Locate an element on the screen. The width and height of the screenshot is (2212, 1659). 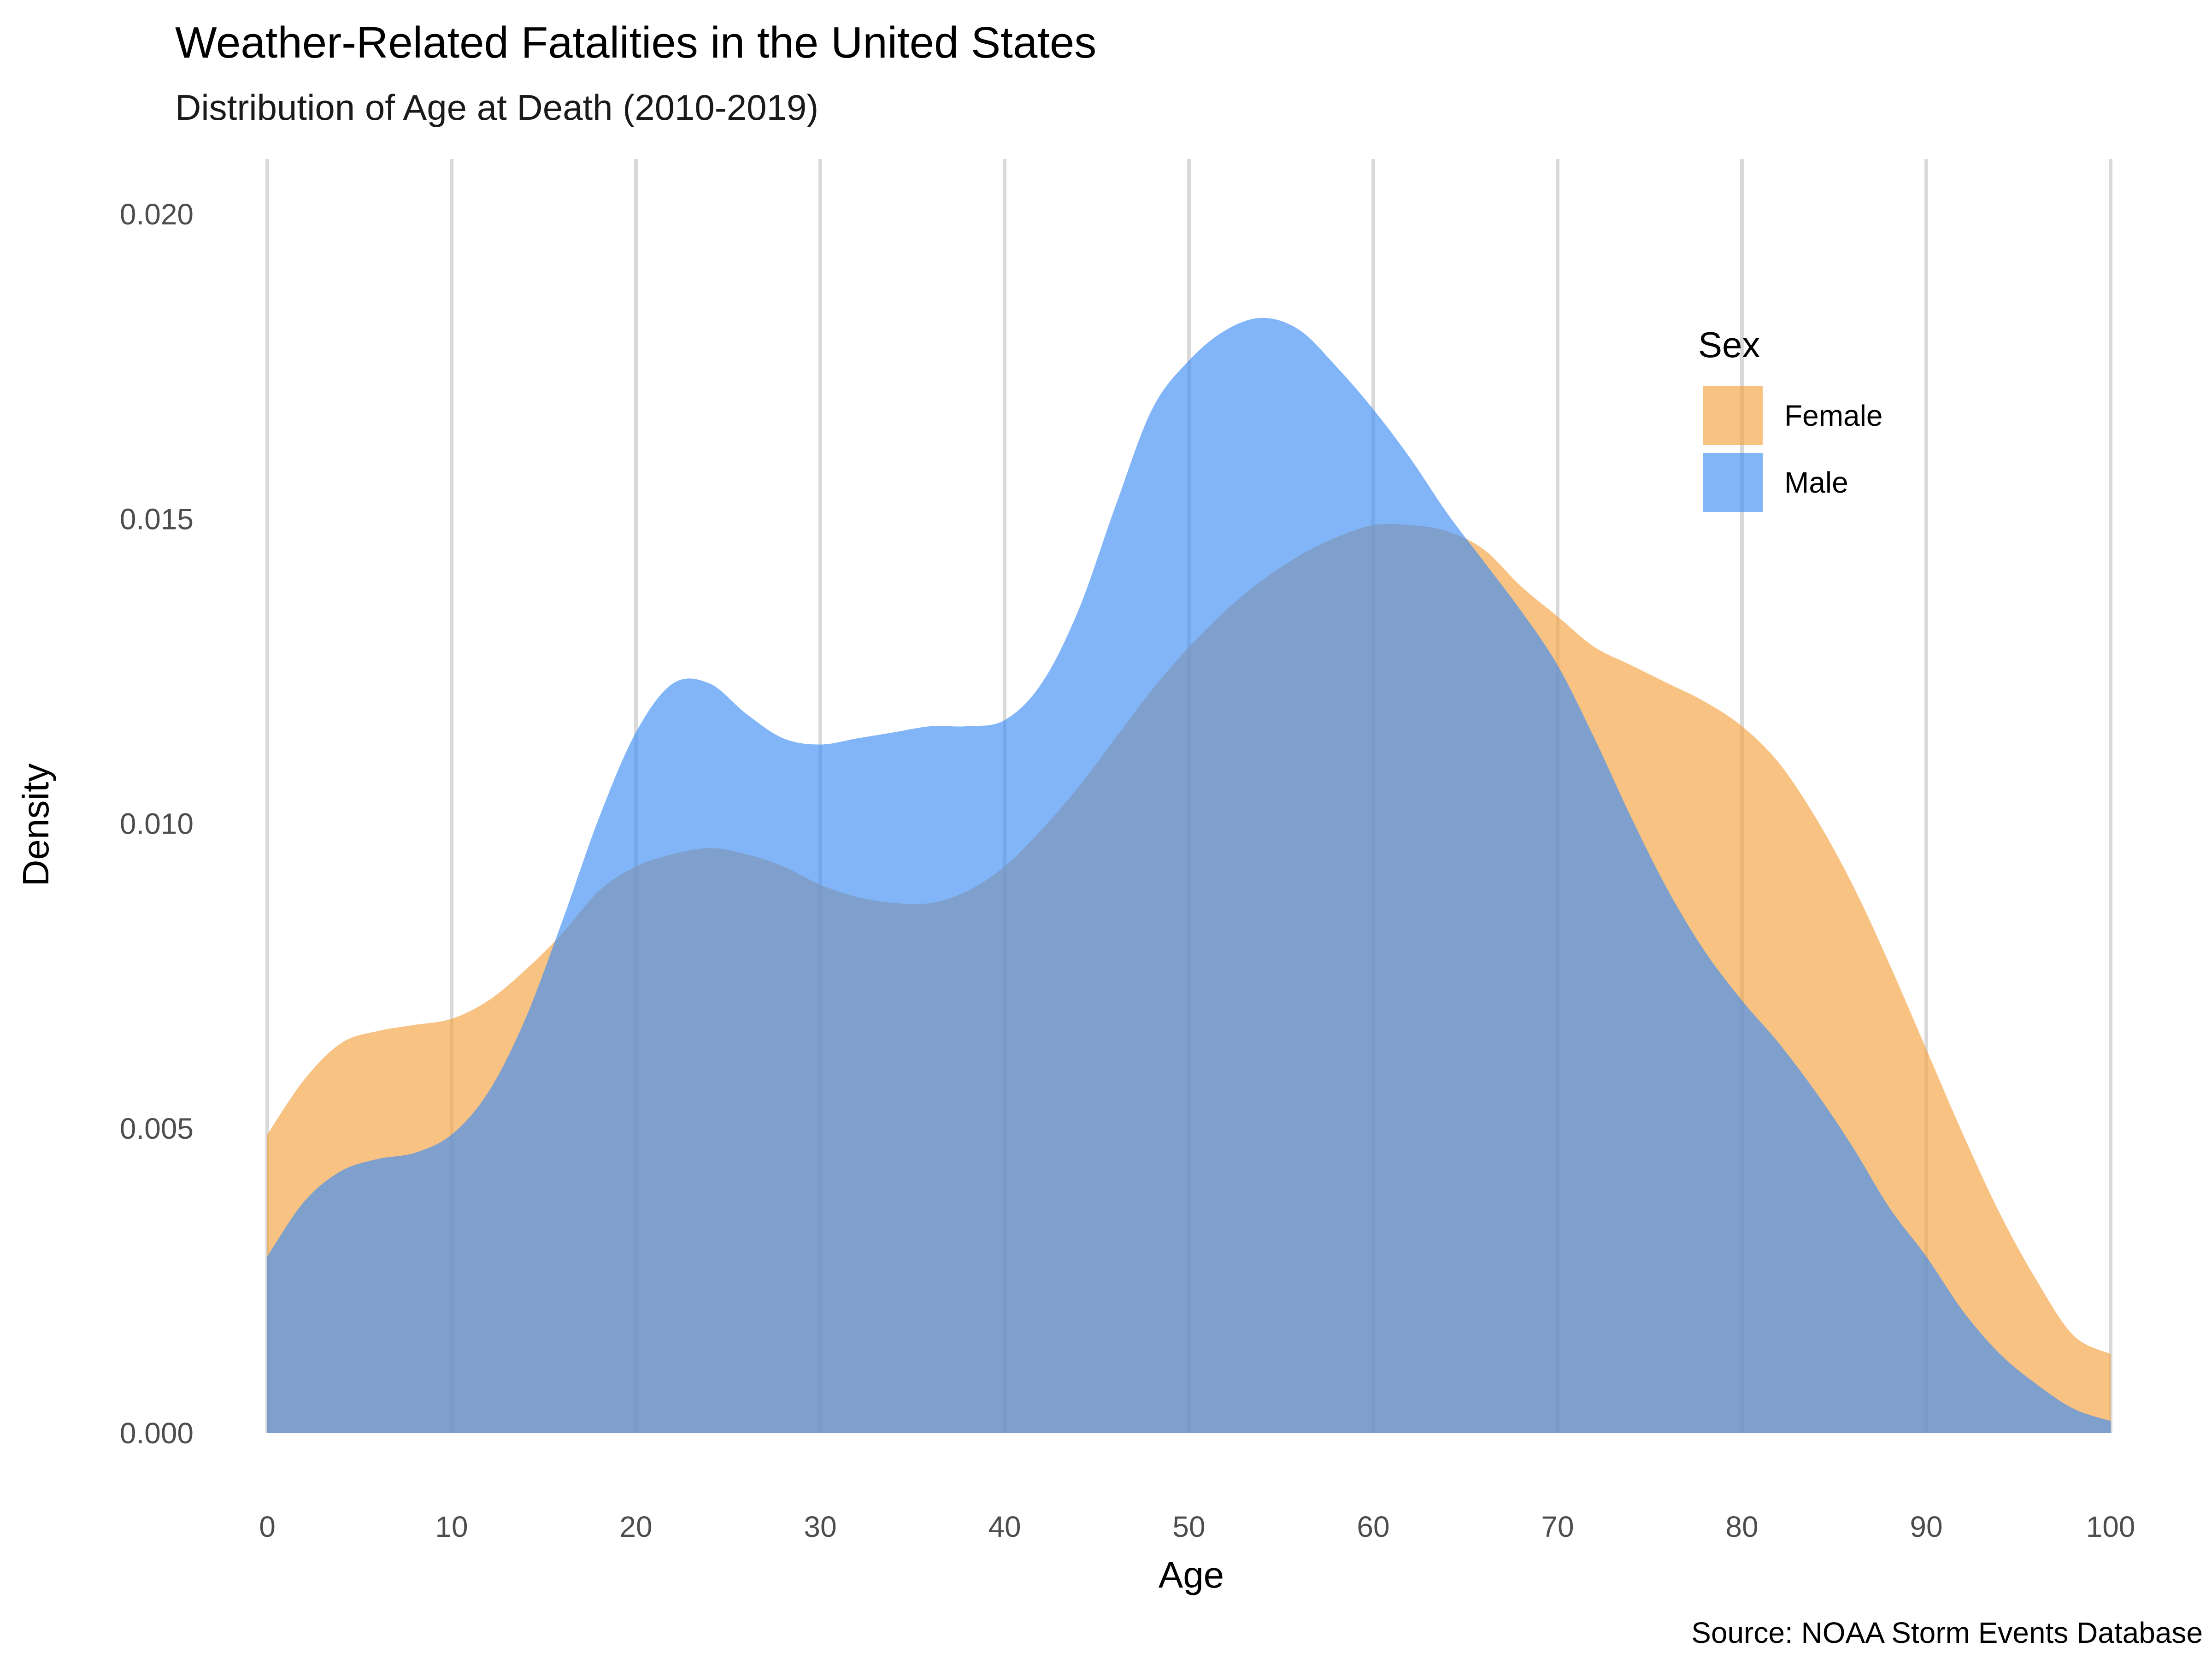
x-tick-label-10: 10 is located at coordinates (451, 1526).